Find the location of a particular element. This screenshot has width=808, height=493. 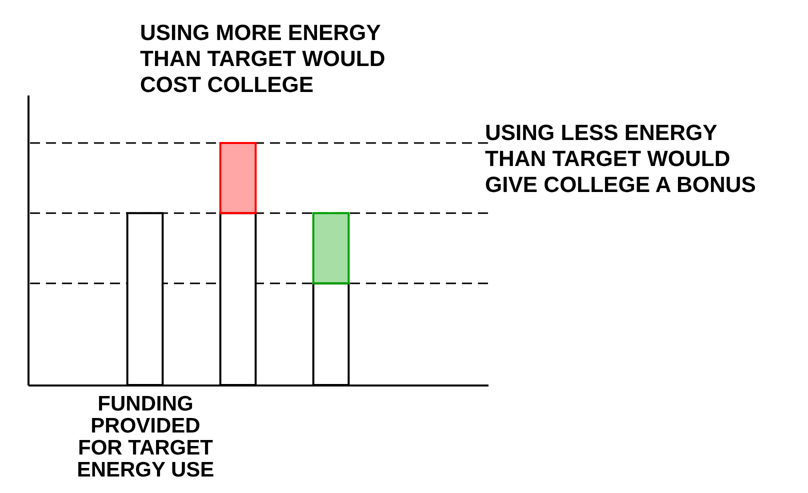

text: USING LESS ENERGY THAN TARGET WOULD GIVE COLLEGE A BONUS is located at coordinates (620, 158).